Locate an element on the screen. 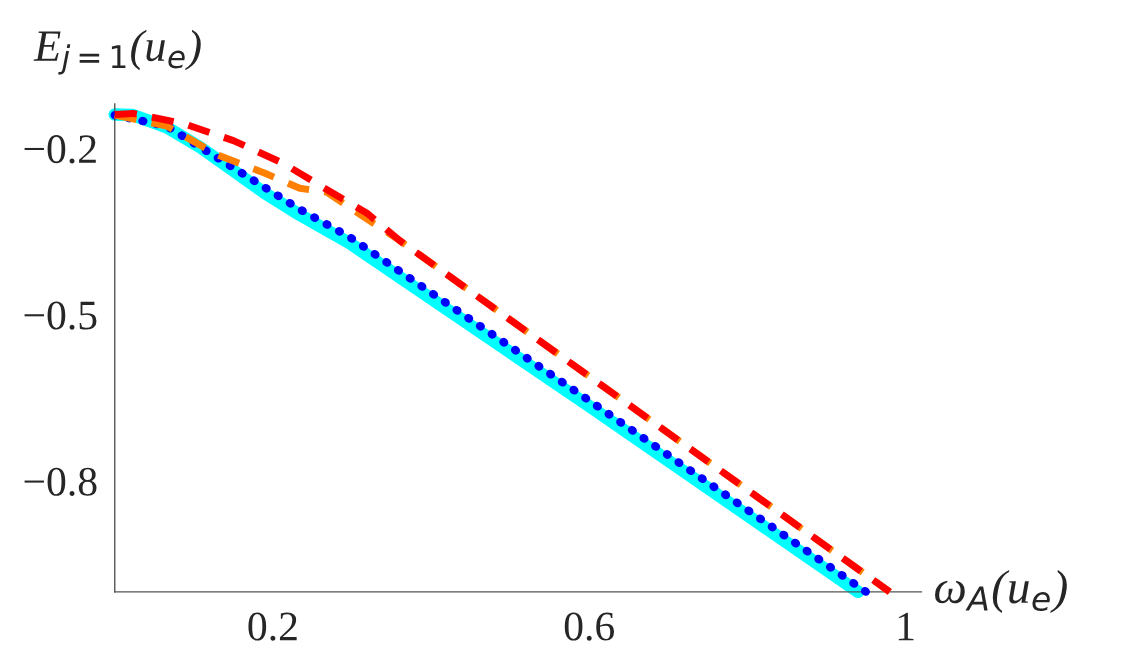 The height and width of the screenshot is (671, 1125). x-tick-label: 1 is located at coordinates (906, 626).